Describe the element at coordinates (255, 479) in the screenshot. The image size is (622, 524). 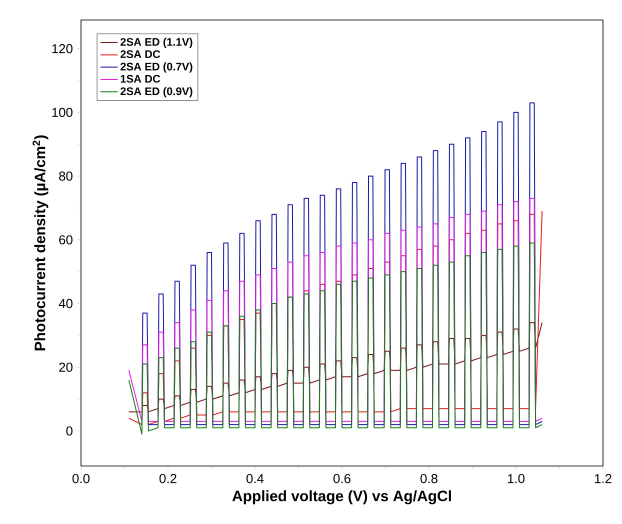
I see `x-tick-label: 0.4` at that location.